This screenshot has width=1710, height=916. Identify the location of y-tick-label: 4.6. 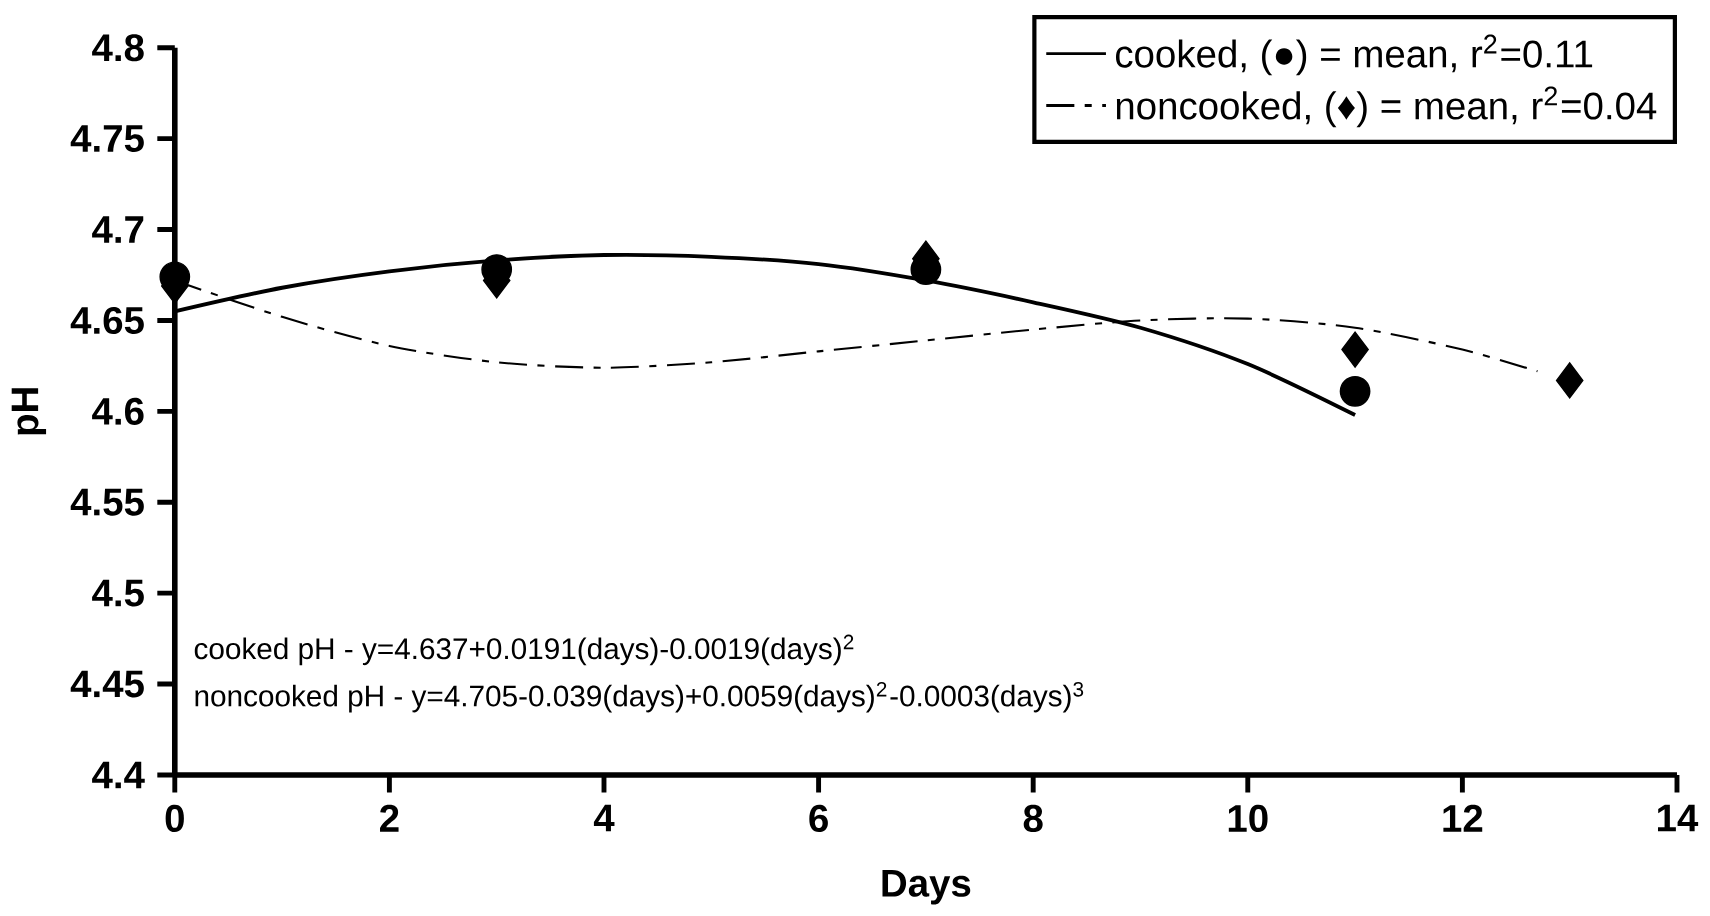
(118, 411).